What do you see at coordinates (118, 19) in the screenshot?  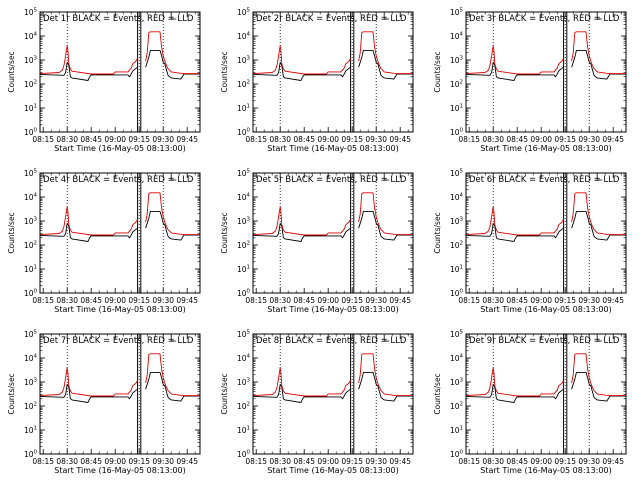 I see `panel-title: Det 1r BLACK = Events, RED = LLD` at bounding box center [118, 19].